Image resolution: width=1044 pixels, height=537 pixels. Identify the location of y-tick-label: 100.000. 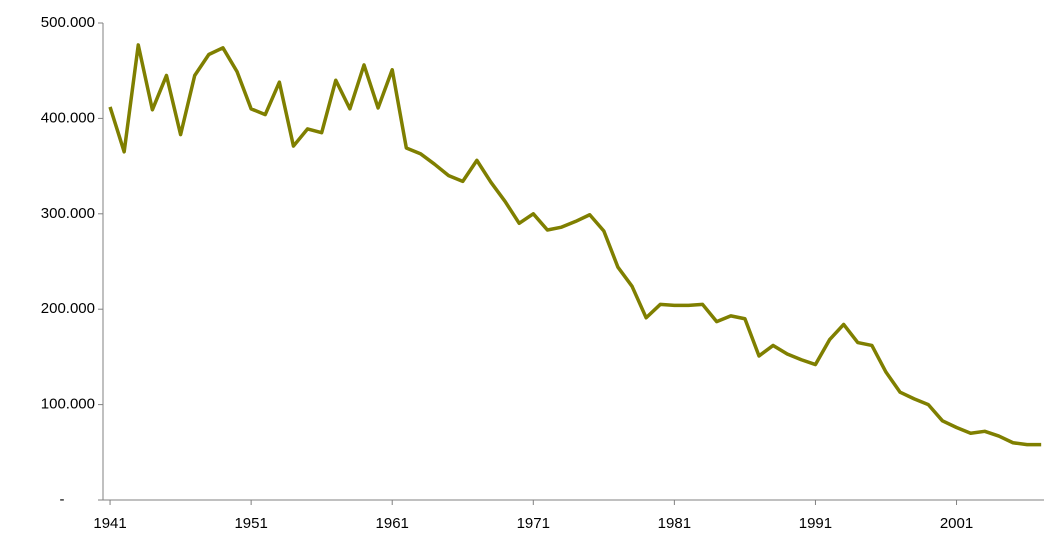
(68, 404).